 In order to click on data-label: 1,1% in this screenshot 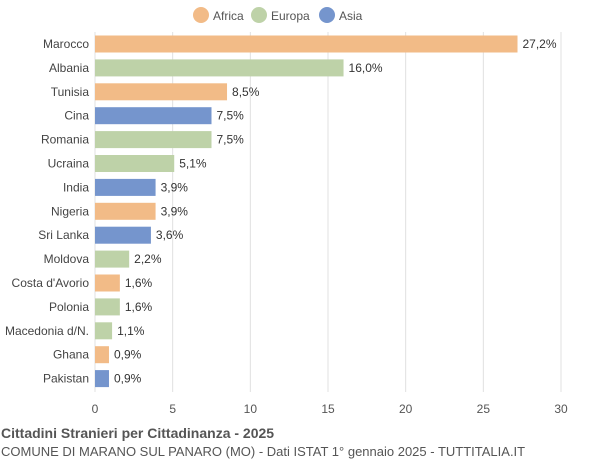, I will do `click(131, 331)`.